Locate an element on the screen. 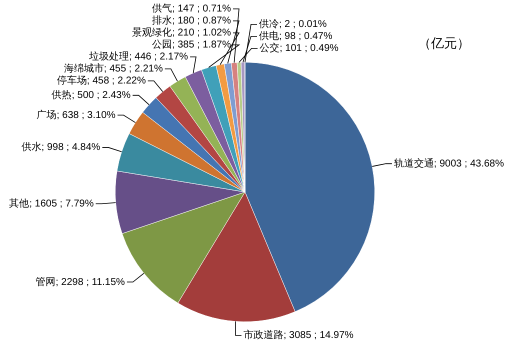 This screenshot has width=520, height=355. slice-label: 公交; 101 ; 0.49% is located at coordinates (299, 48).